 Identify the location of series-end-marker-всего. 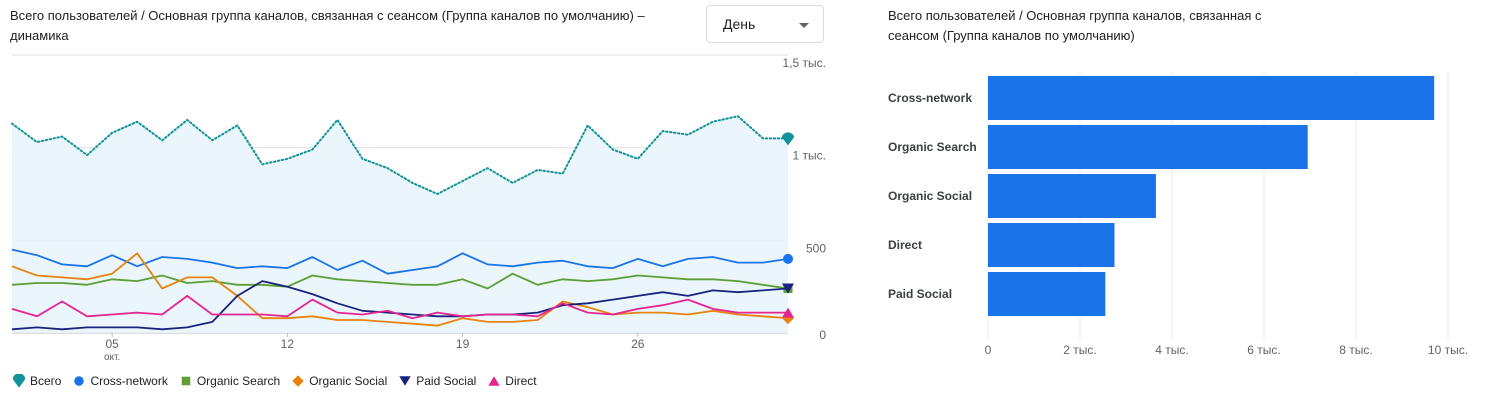
(788, 139).